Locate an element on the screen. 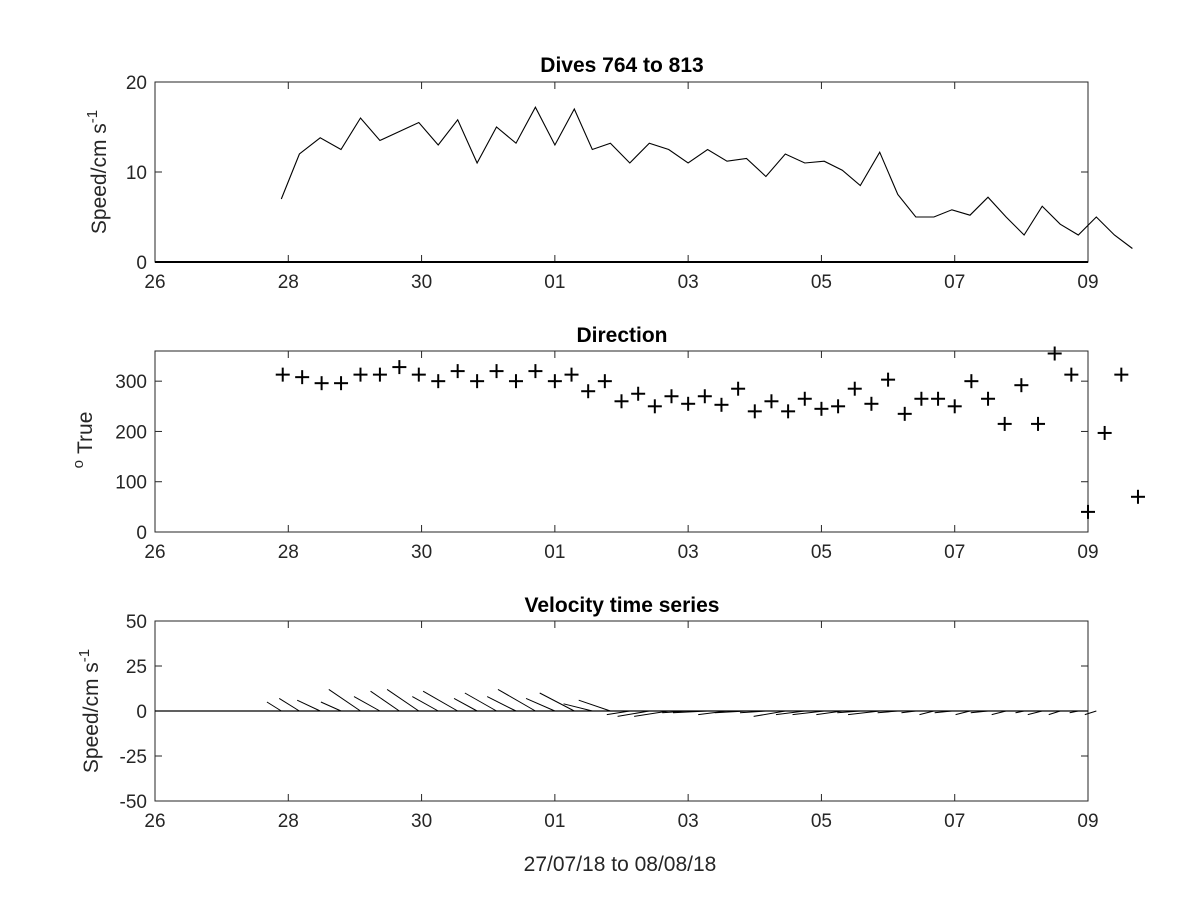 This screenshot has width=1200, height=900. direction-y-tick-label: 100 is located at coordinates (131, 483).